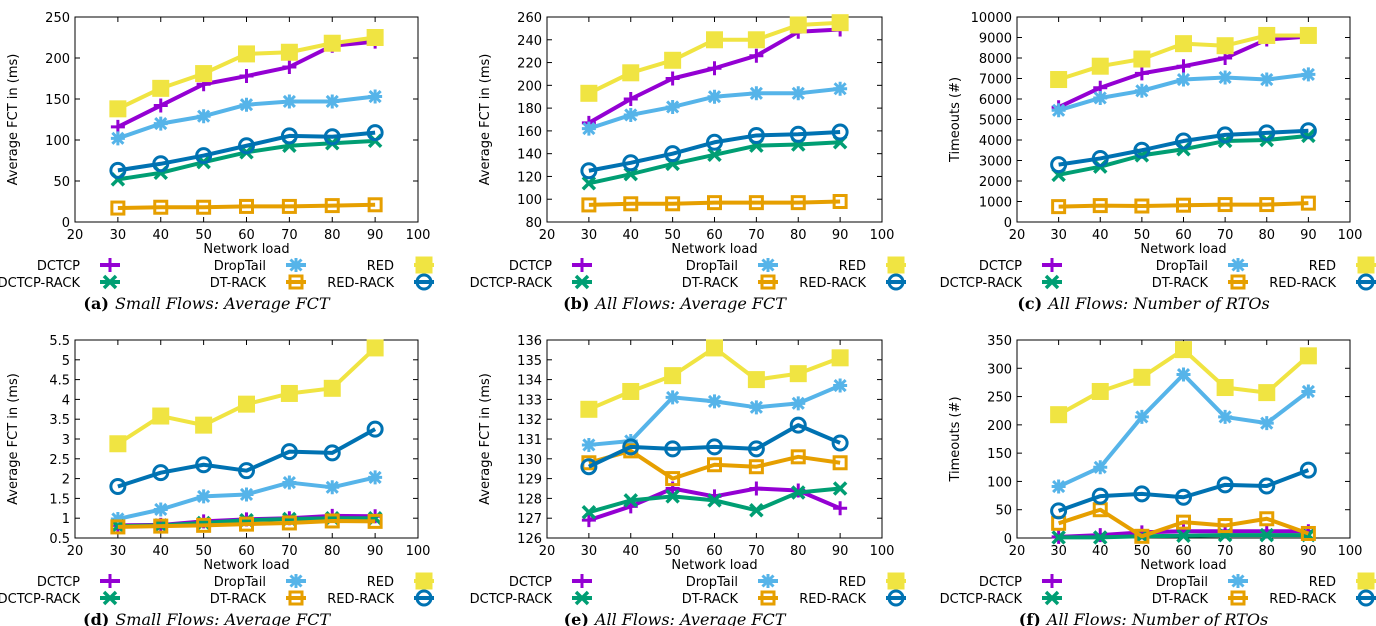 The width and height of the screenshot is (1376, 626). Describe the element at coordinates (96, 303) in the screenshot. I see `caption-letter: (a)` at that location.